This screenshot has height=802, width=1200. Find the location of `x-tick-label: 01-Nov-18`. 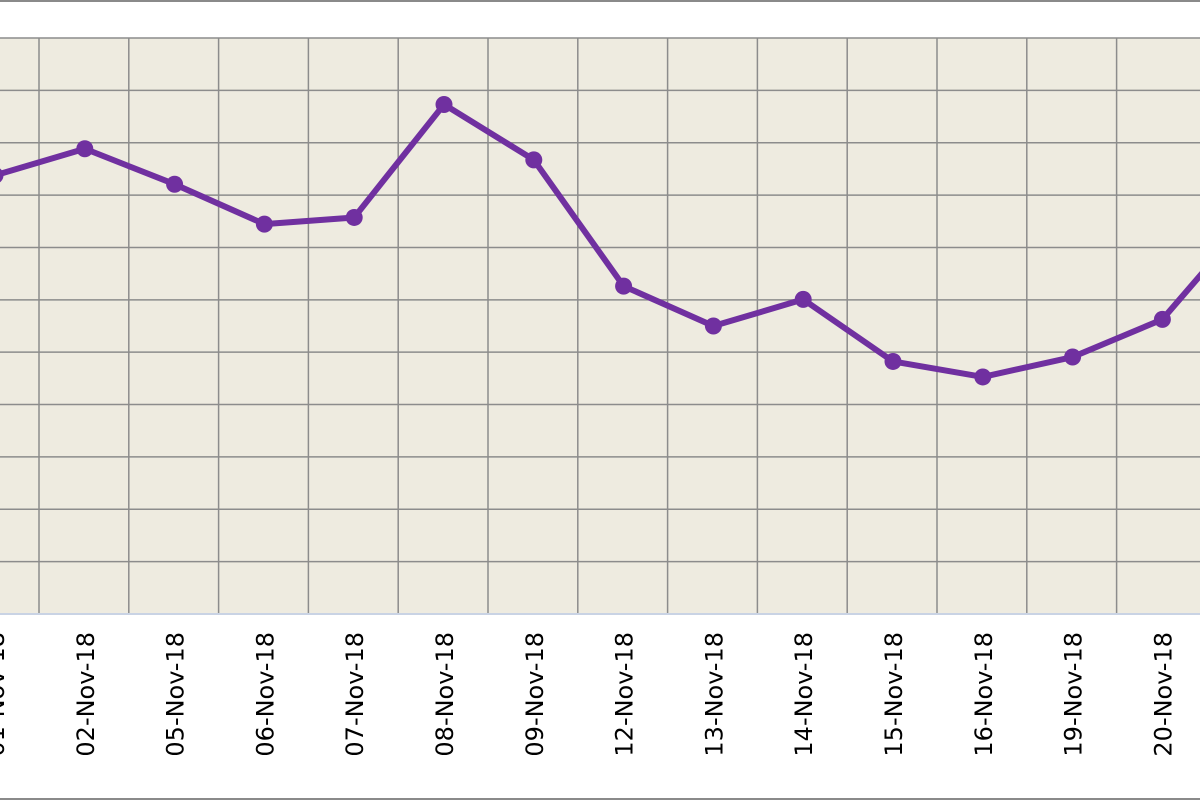

x-tick-label: 01-Nov-18 is located at coordinates (5, 694).